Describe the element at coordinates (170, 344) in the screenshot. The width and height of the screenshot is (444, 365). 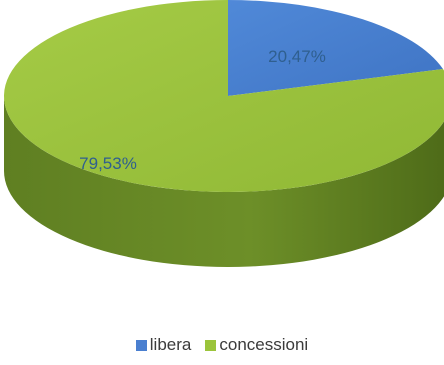
I see `legend-label-libera: libera` at that location.